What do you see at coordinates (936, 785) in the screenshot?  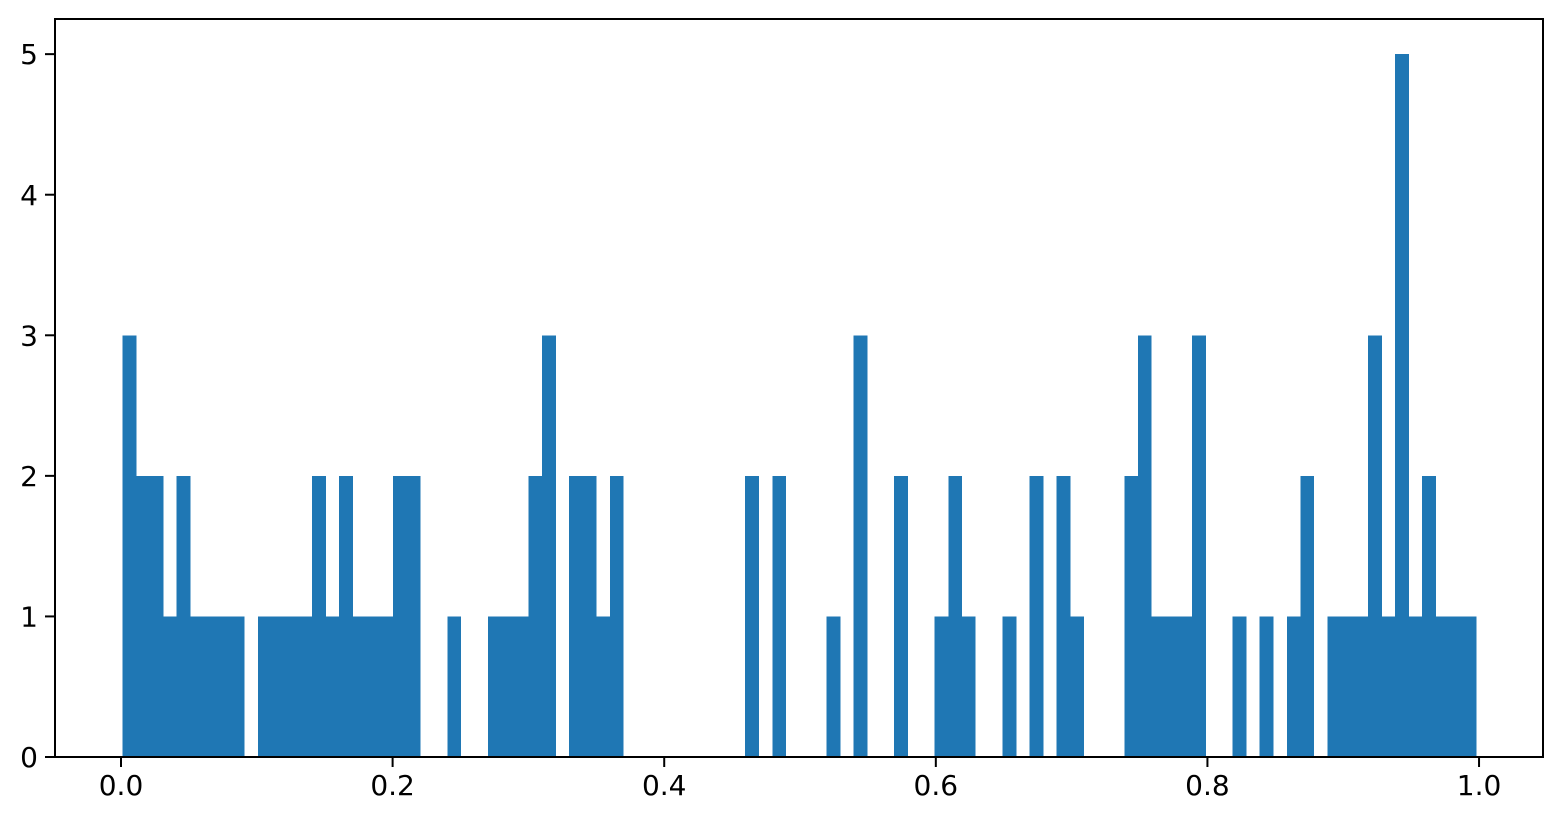 I see `x-tick-label: 0.6` at bounding box center [936, 785].